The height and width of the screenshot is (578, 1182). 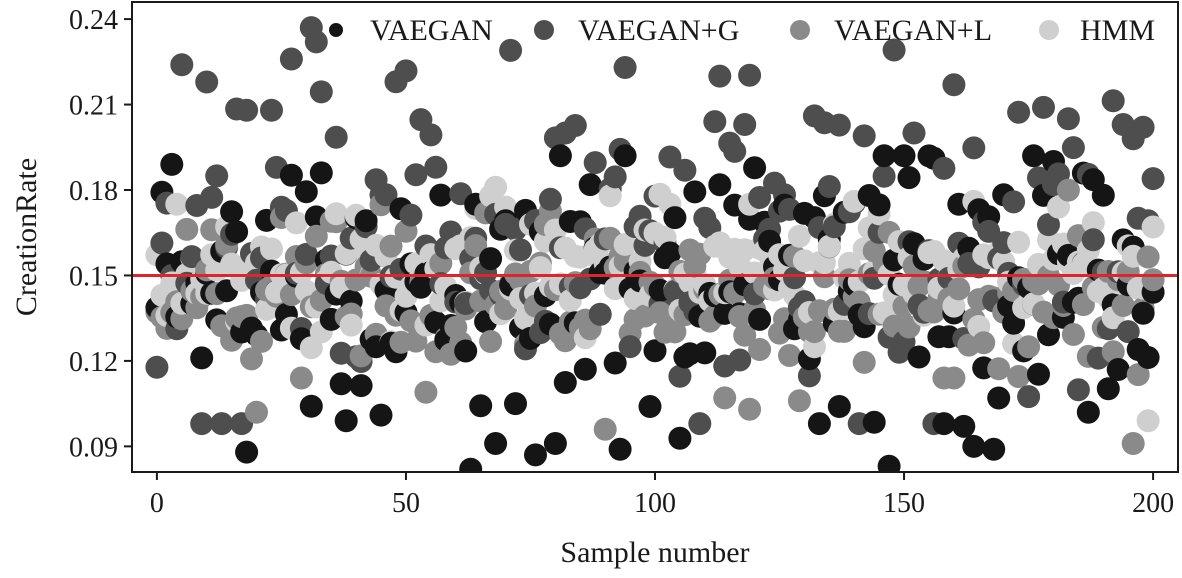 I want to click on x-tick-label: 150, so click(x=904, y=503).